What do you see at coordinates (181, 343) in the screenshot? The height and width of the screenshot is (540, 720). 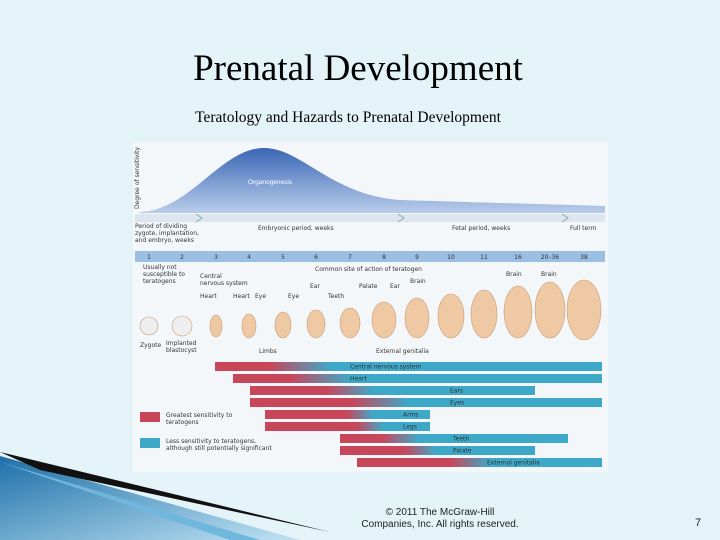 I see `stage-label: Implanted` at bounding box center [181, 343].